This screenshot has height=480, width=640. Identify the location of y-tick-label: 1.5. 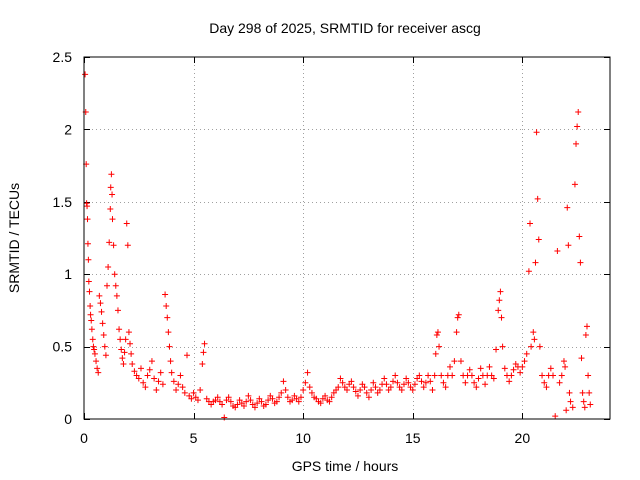
(63, 202).